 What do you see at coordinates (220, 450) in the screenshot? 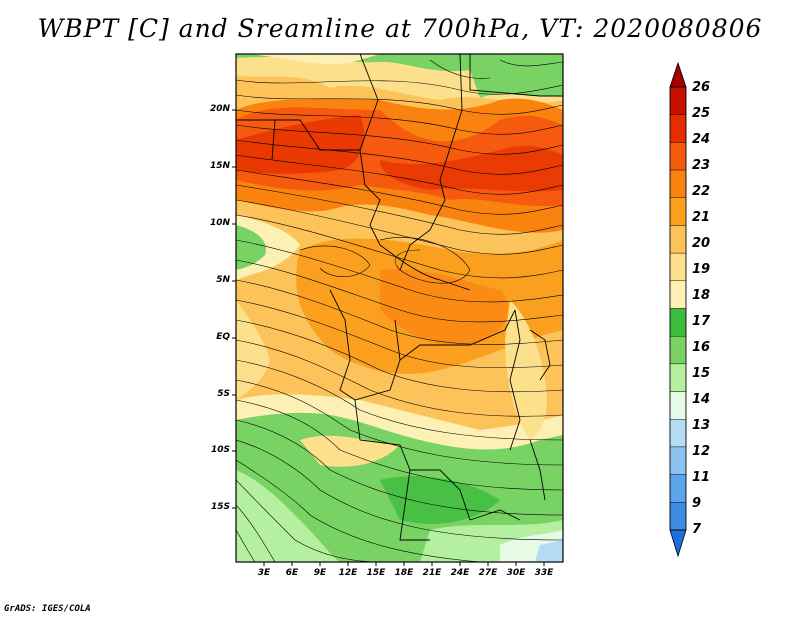
I see `lat-label-10s: 10S` at bounding box center [220, 450].